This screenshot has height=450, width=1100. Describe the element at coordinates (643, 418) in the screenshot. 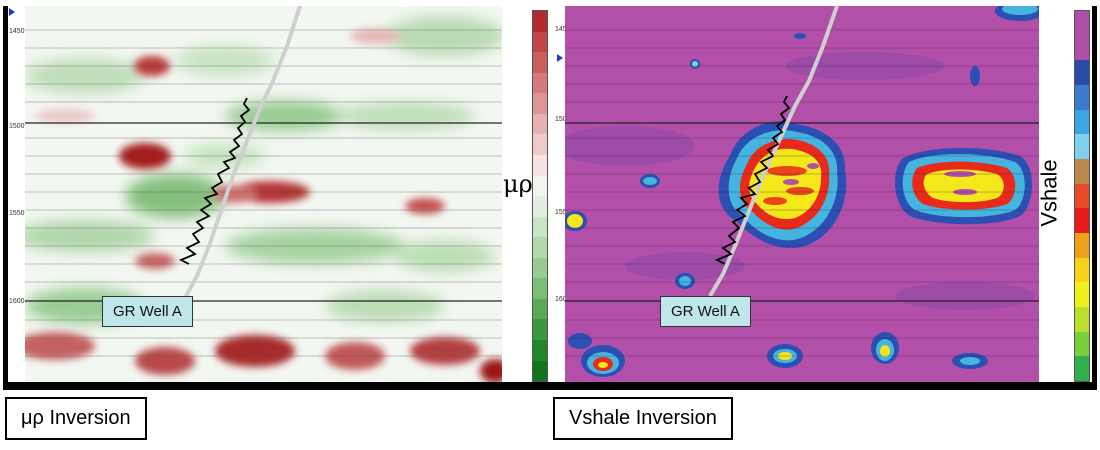

I see `caption-right: Vshale Inversion` at that location.